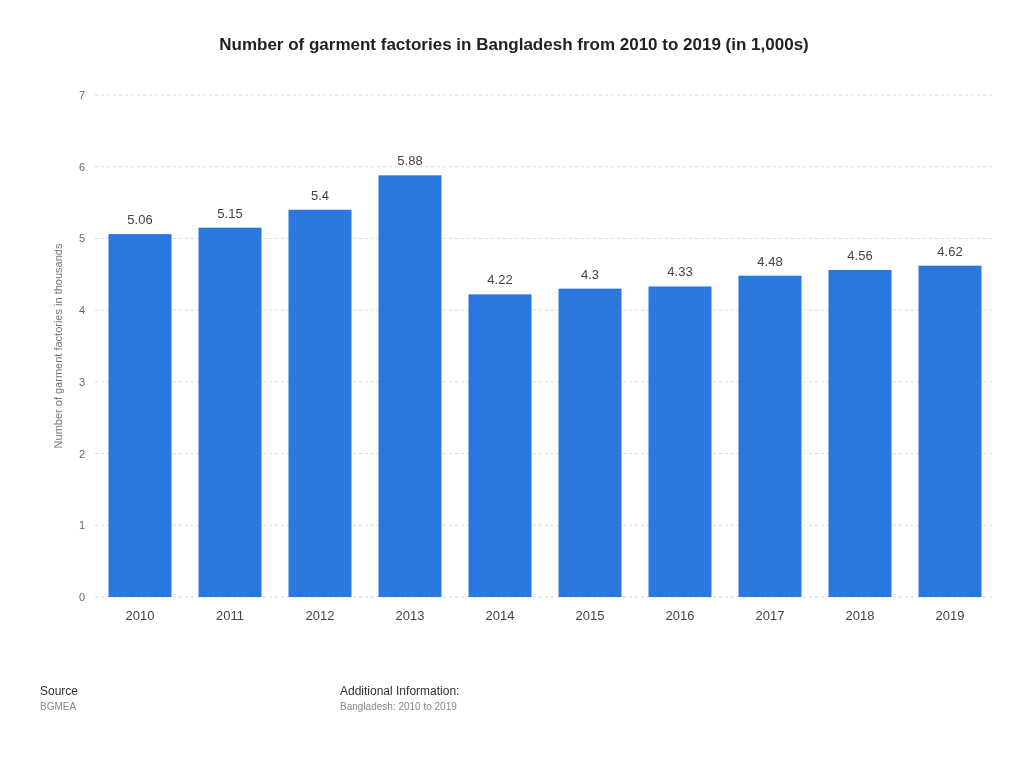 This screenshot has width=1028, height=768. I want to click on data-label: 5.4, so click(320, 195).